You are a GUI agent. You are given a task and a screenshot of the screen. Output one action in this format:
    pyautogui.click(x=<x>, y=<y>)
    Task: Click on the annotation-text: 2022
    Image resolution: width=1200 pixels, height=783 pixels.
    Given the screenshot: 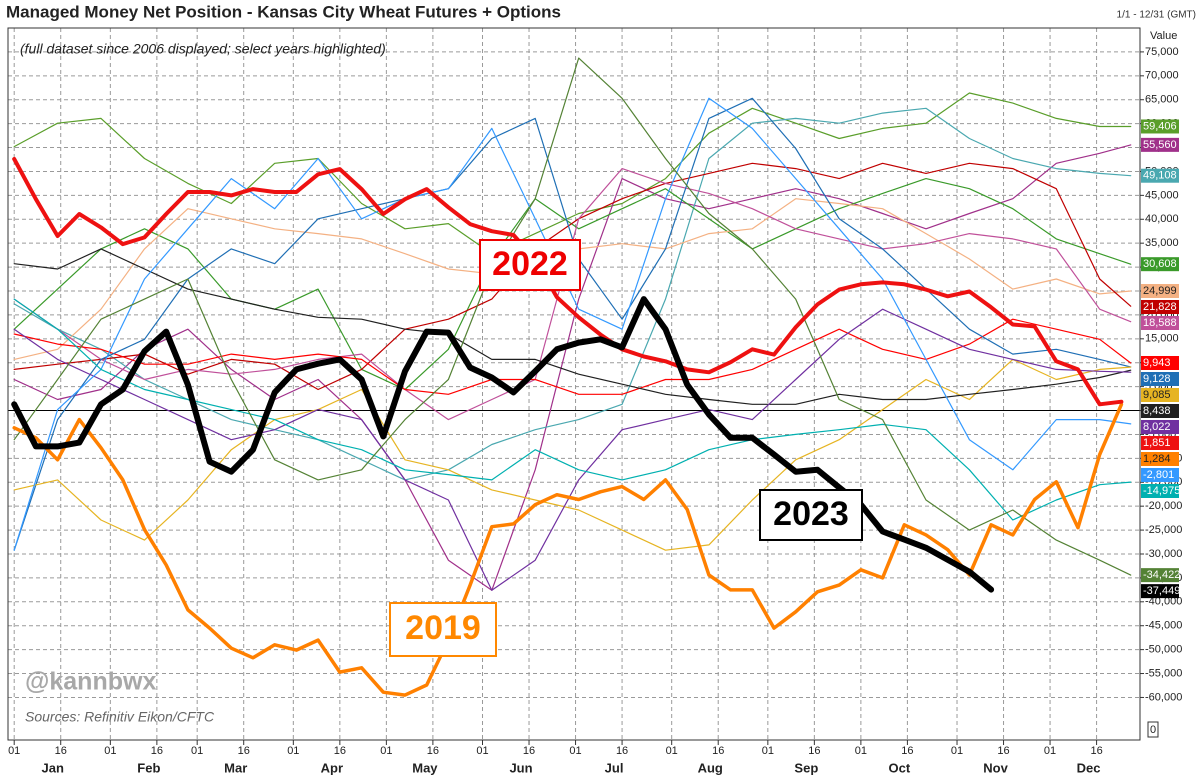 What is the action you would take?
    pyautogui.click(x=530, y=264)
    